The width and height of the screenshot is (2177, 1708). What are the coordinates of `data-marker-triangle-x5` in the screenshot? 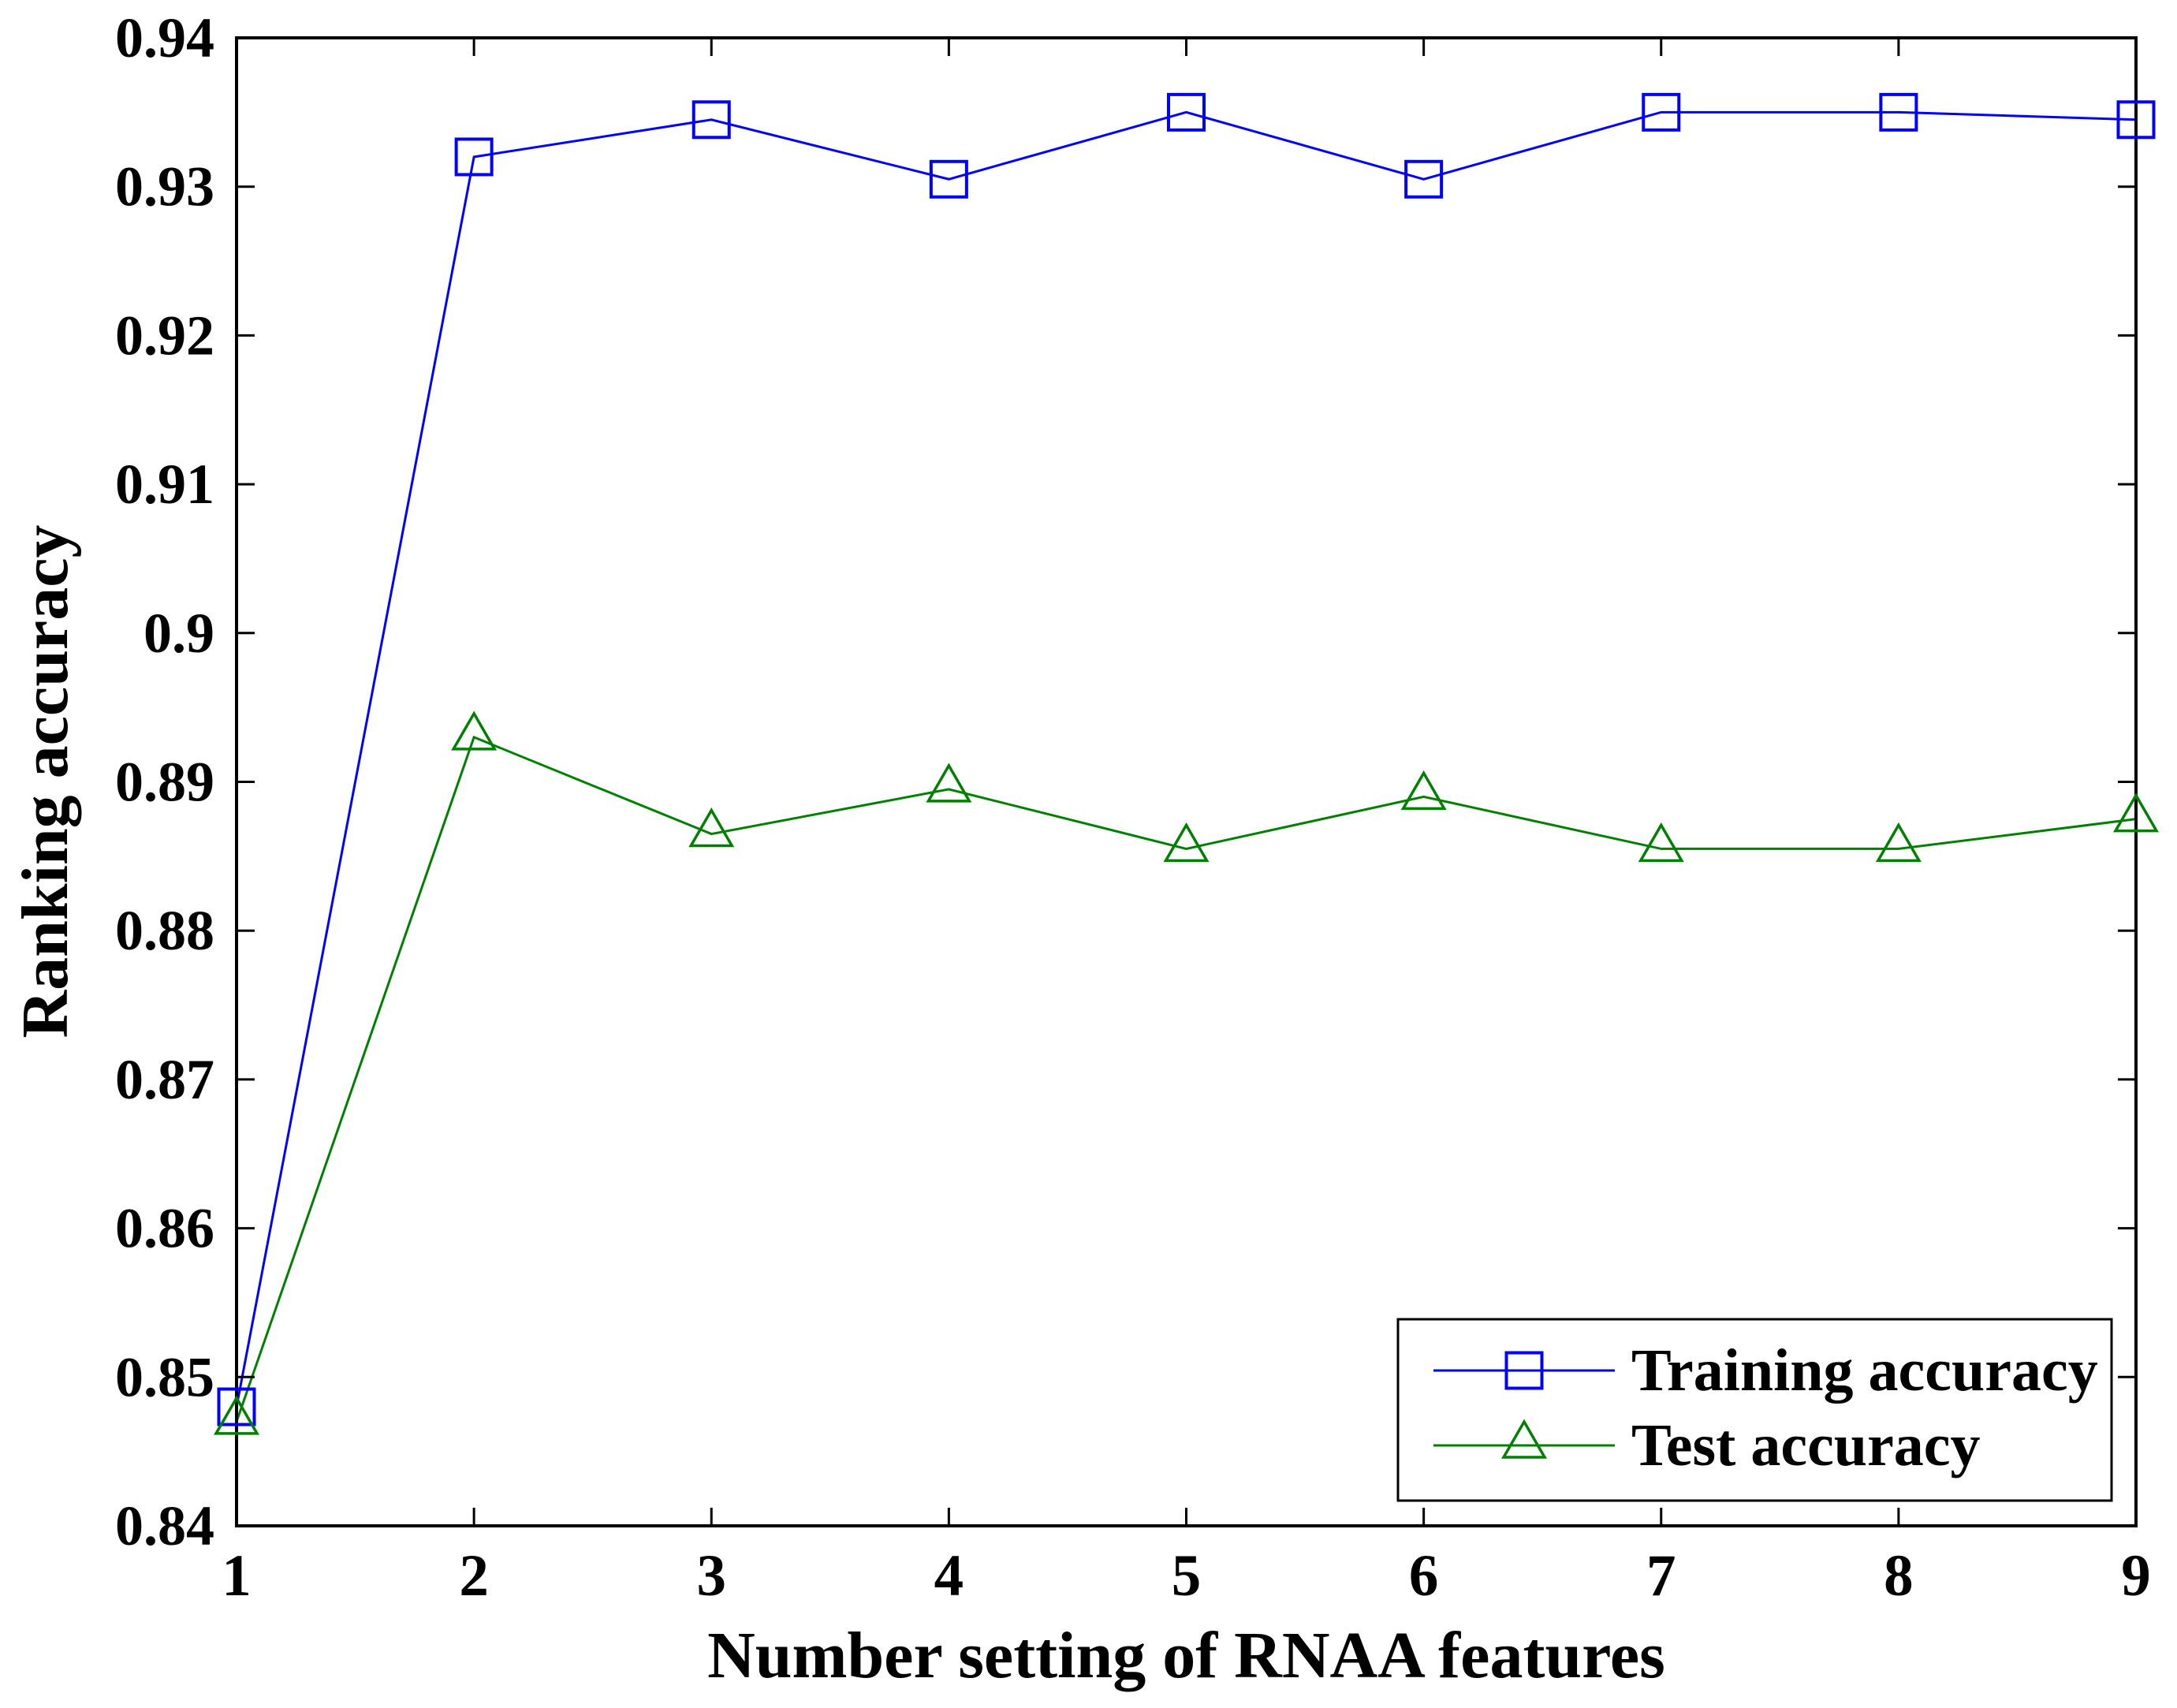 It's located at (1186, 843).